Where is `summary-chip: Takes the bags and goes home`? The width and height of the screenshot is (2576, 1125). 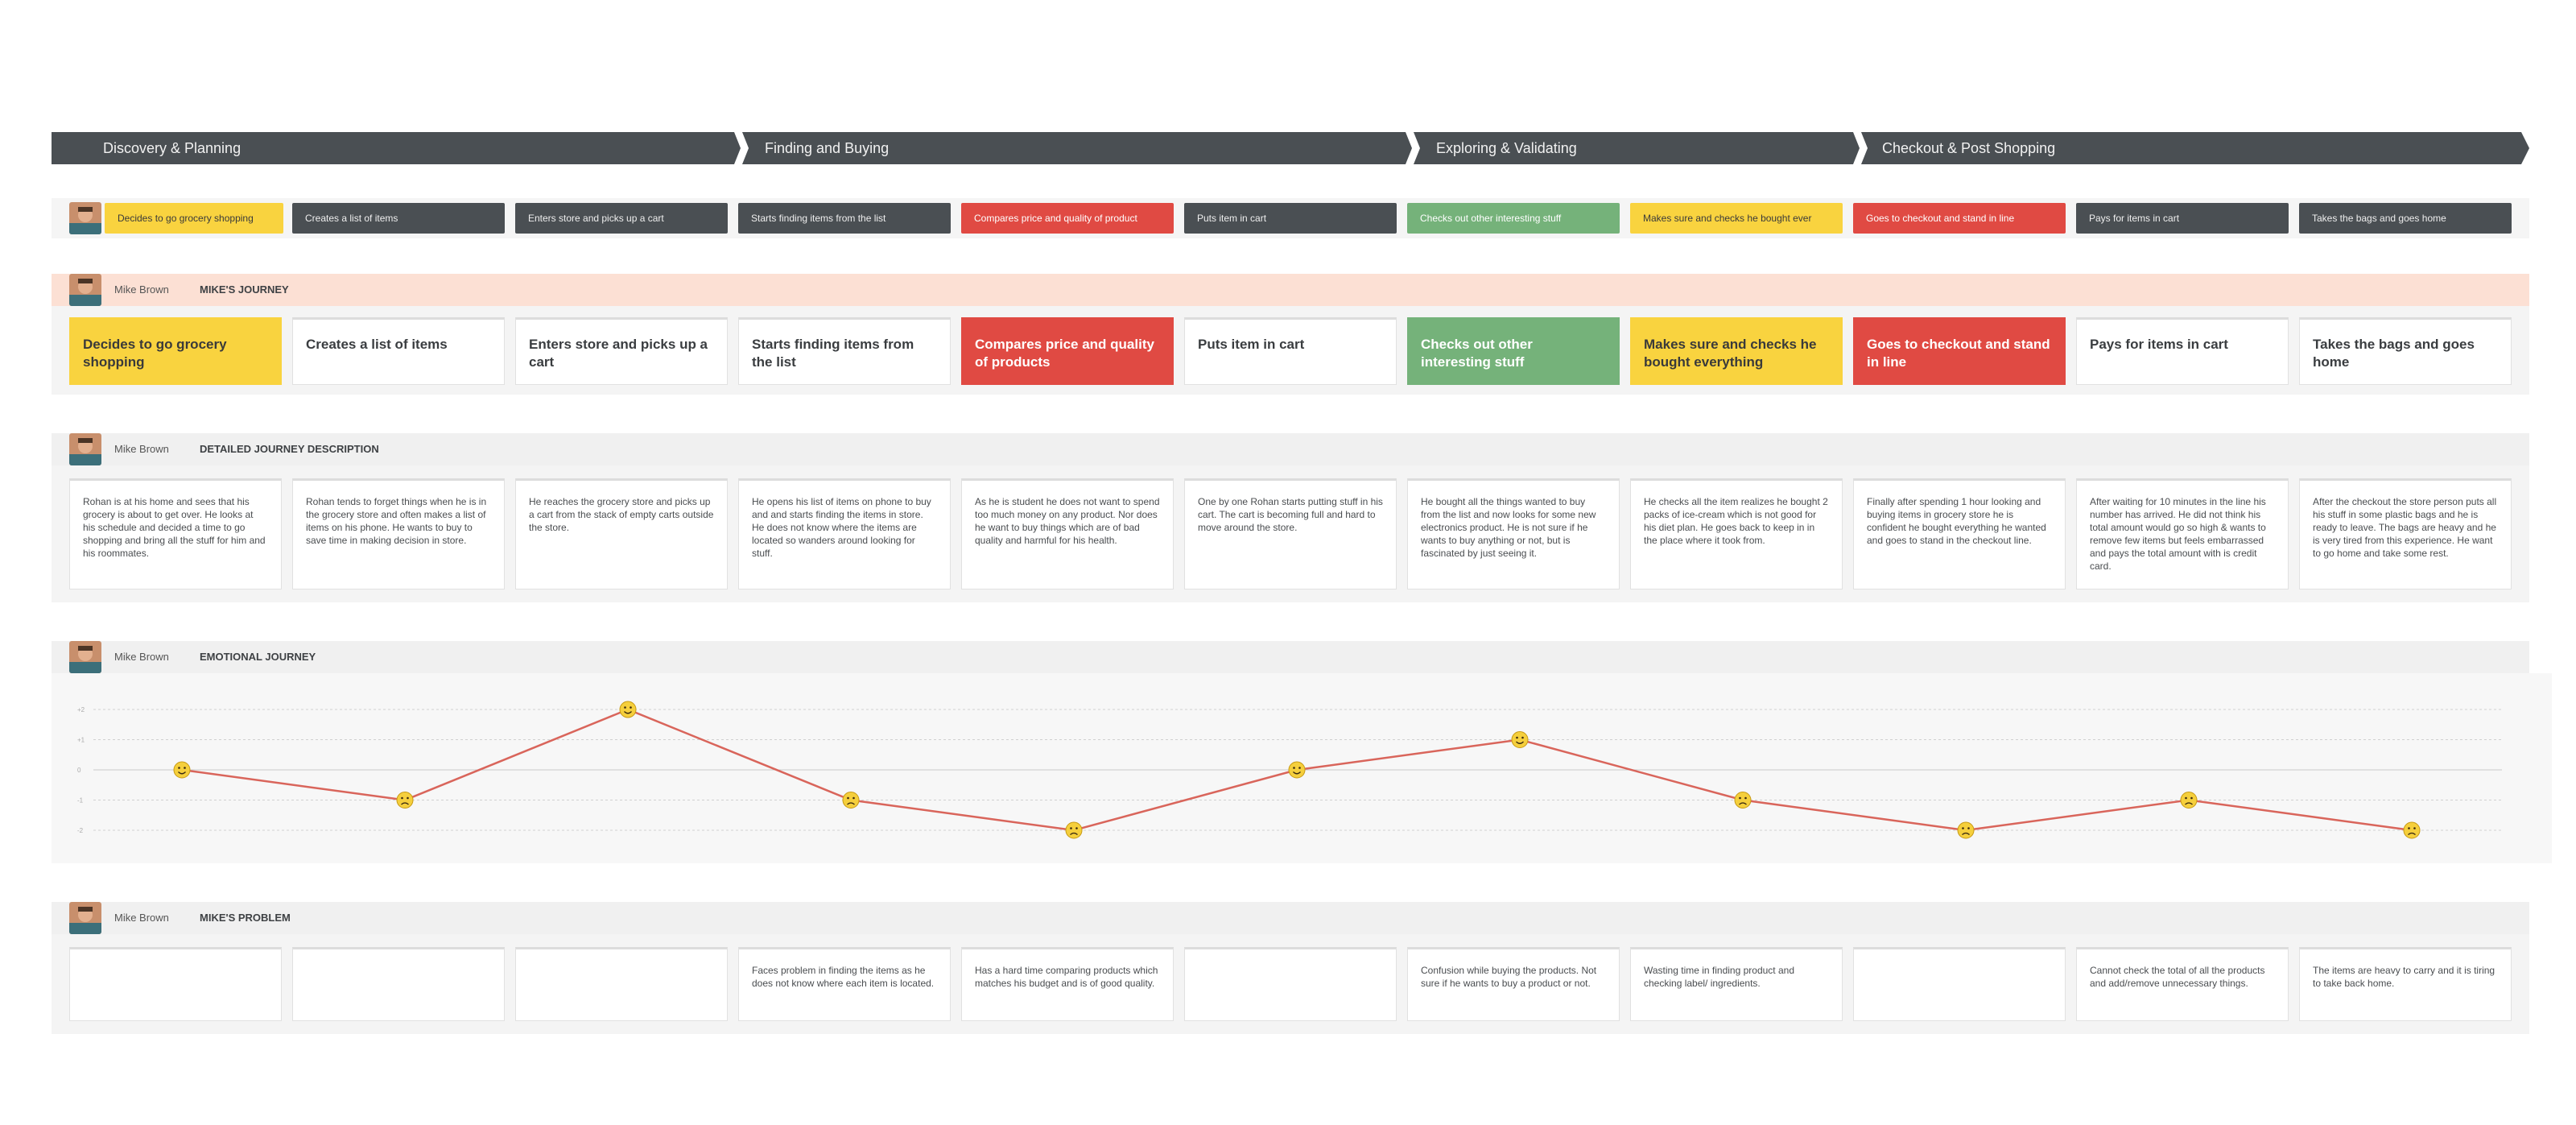
summary-chip: Takes the bags and goes home is located at coordinates (2405, 219).